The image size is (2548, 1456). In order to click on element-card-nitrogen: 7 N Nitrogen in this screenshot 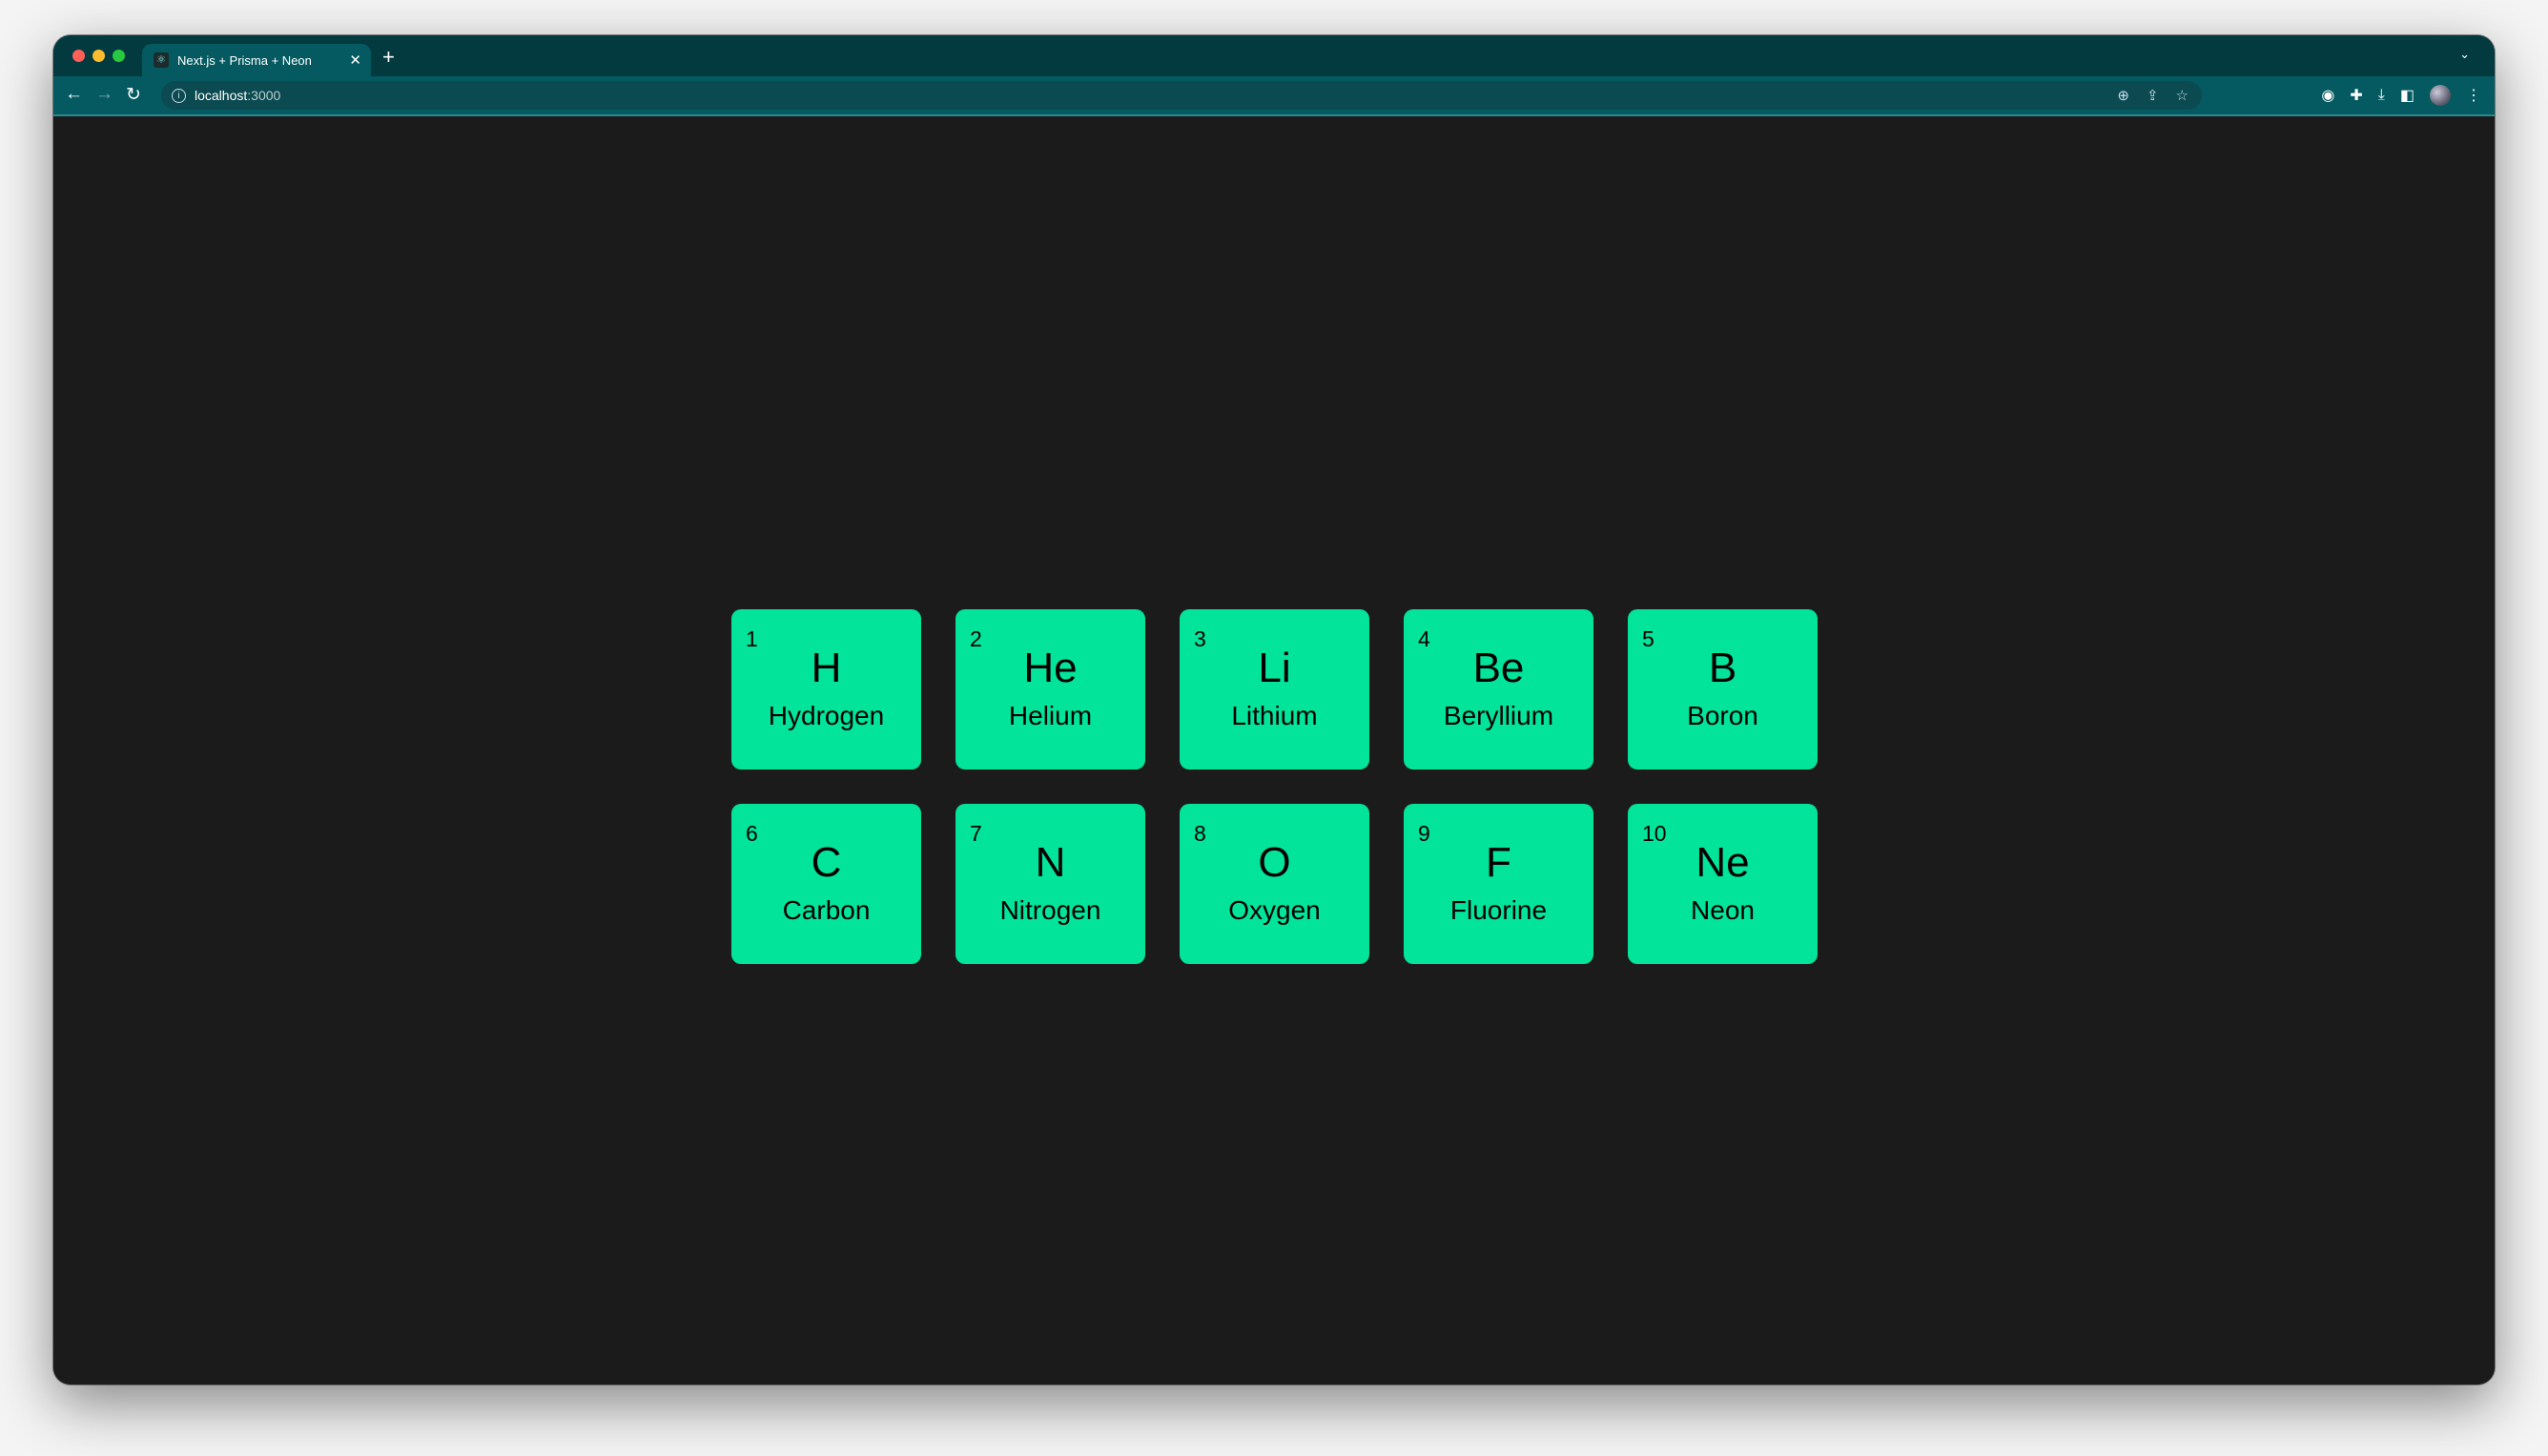, I will do `click(1050, 884)`.